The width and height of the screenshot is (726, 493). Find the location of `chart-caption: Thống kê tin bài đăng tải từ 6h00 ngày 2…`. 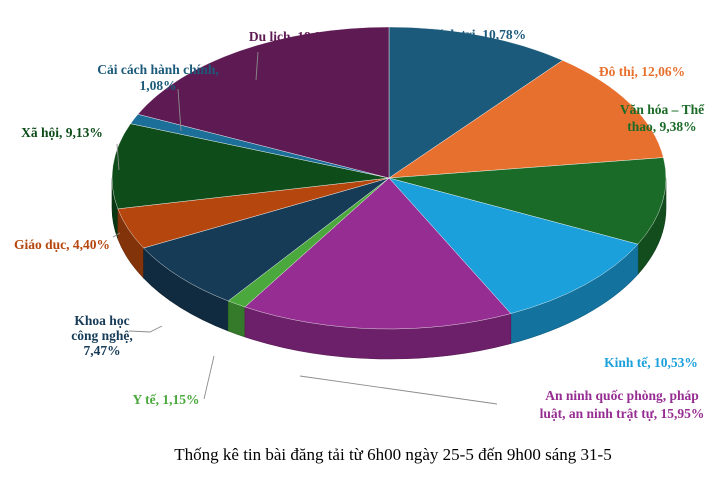

chart-caption: Thống kê tin bài đăng tải từ 6h00 ngày 2… is located at coordinates (392, 454).